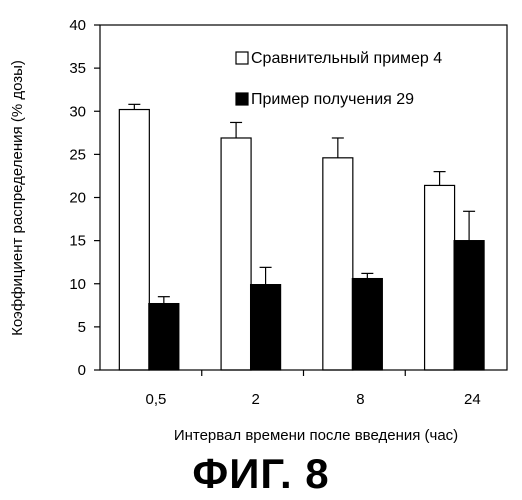 This screenshot has width=522, height=500. What do you see at coordinates (77, 68) in the screenshot?
I see `y-tick-label: 35` at bounding box center [77, 68].